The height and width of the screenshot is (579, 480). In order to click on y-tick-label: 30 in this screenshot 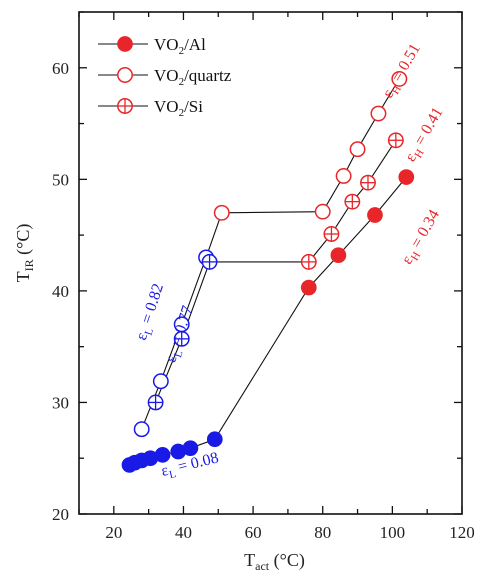, I will do `click(60, 402)`.